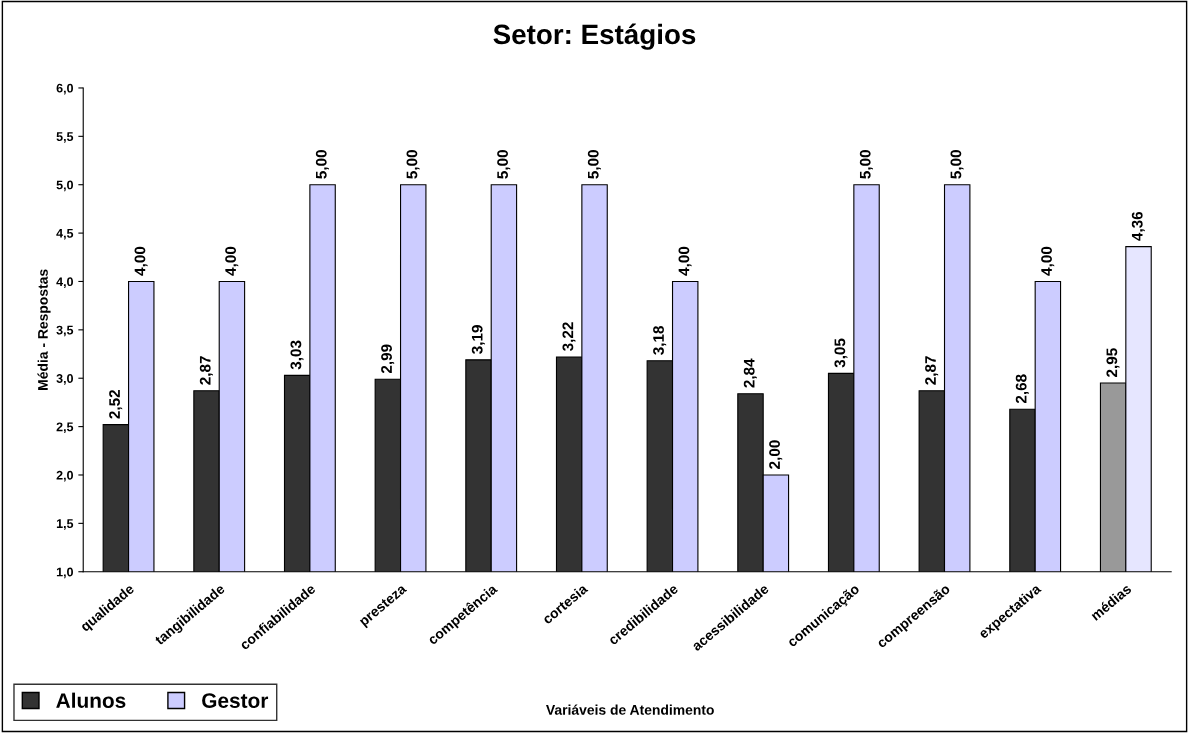 Image resolution: width=1189 pixels, height=733 pixels. Describe the element at coordinates (1022, 389) in the screenshot. I see `data-label: 2,68` at that location.